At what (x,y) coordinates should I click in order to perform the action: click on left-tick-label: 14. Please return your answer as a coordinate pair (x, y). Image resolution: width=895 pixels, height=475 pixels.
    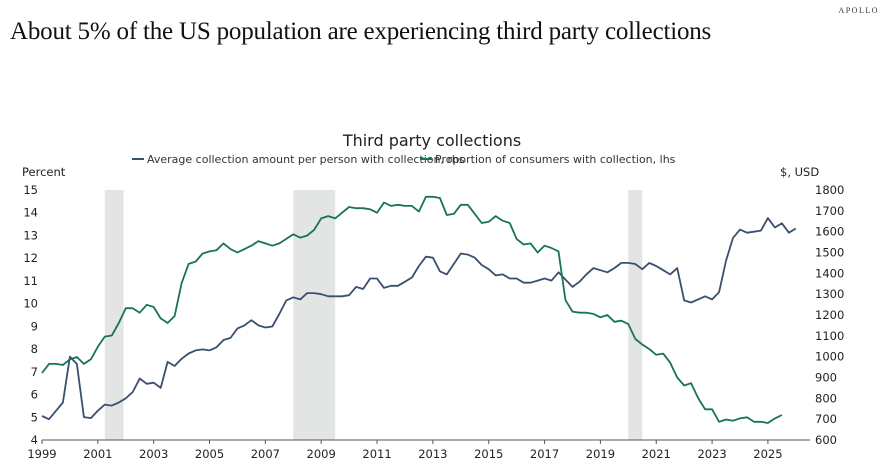
    Looking at the image, I should click on (30, 213).